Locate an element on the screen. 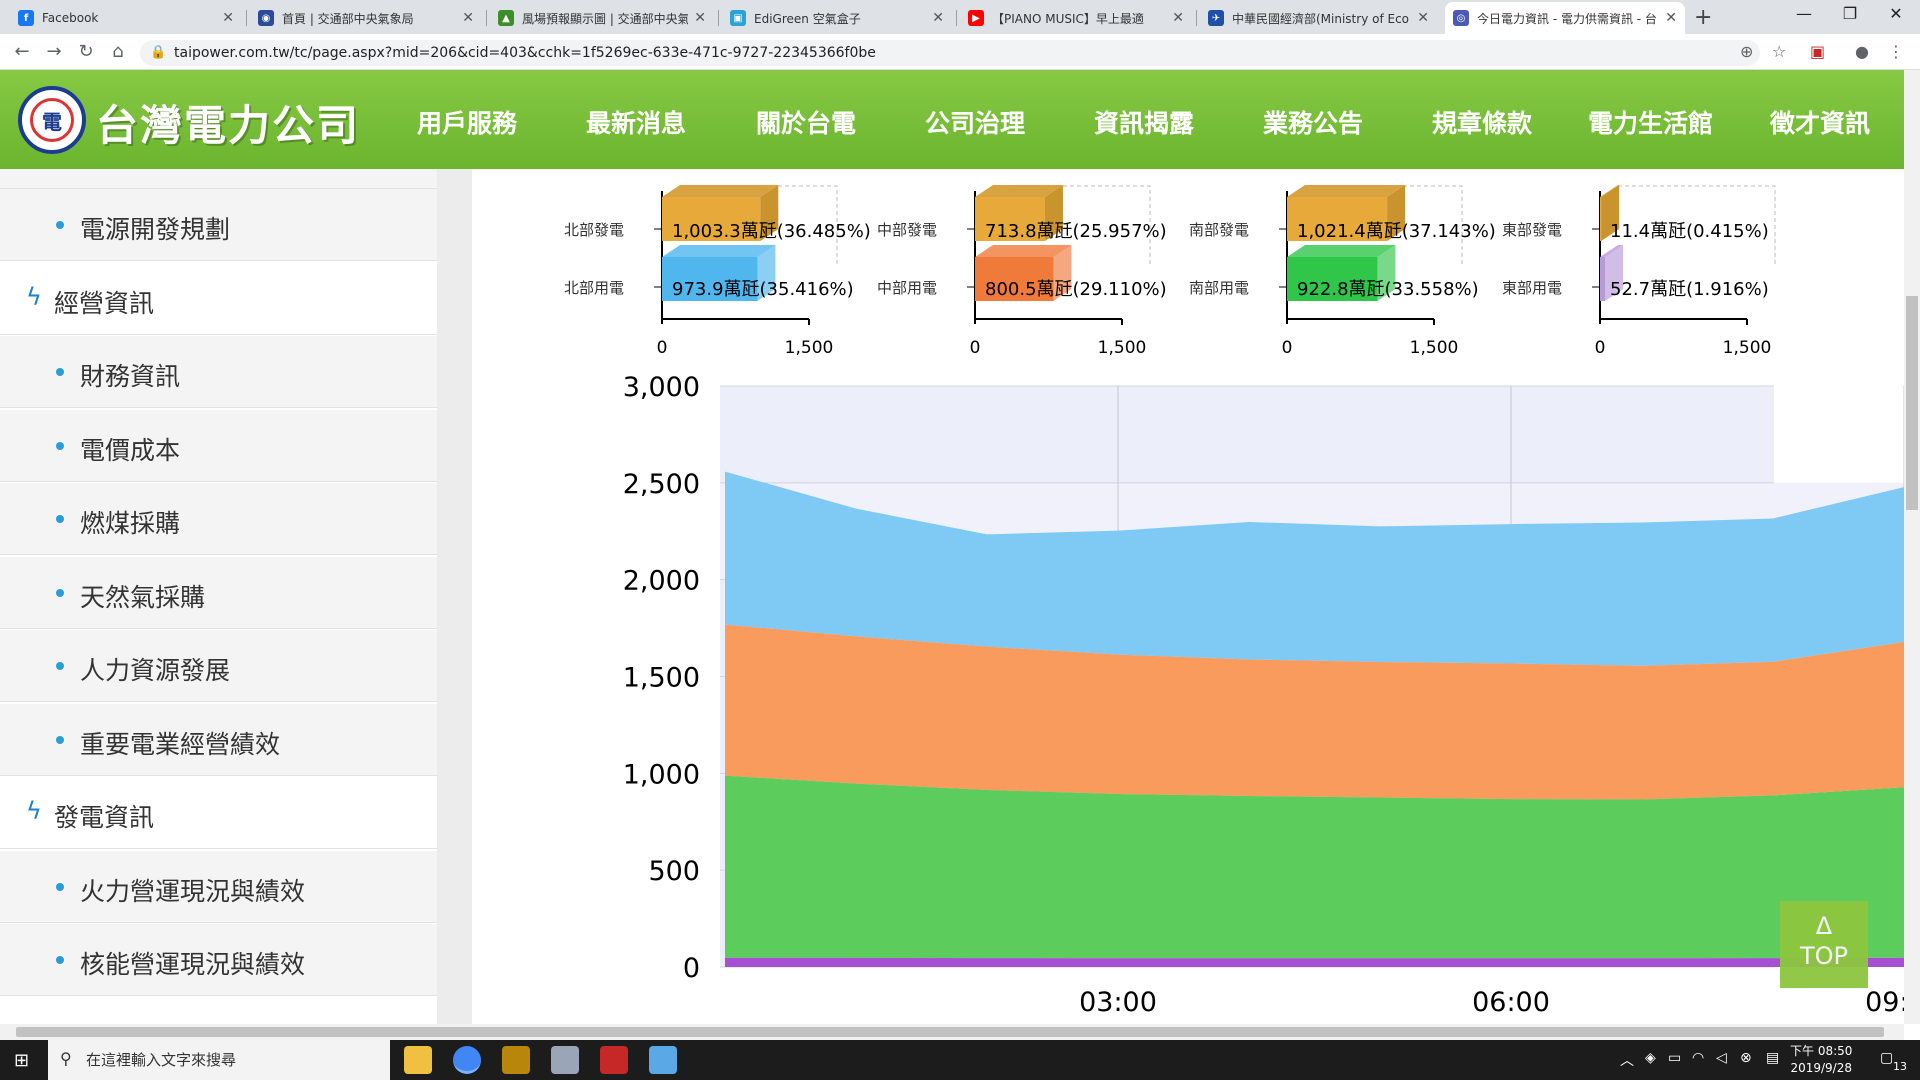 Image resolution: width=1920 pixels, height=1080 pixels. nav-item: 公司治理 is located at coordinates (975, 123).